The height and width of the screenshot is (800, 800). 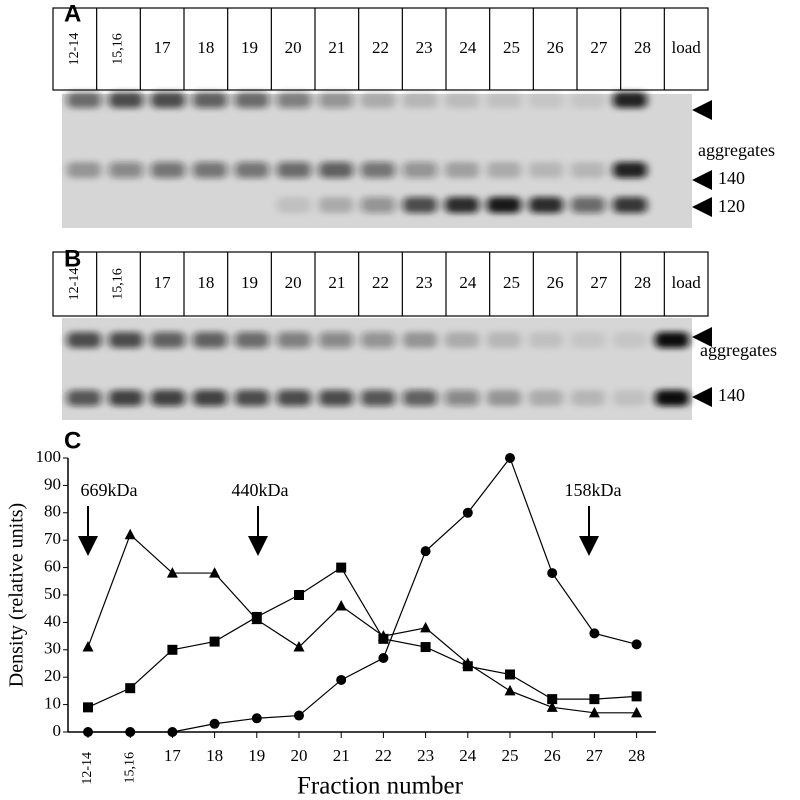 I want to click on x-tick-label: 20, so click(x=299, y=755).